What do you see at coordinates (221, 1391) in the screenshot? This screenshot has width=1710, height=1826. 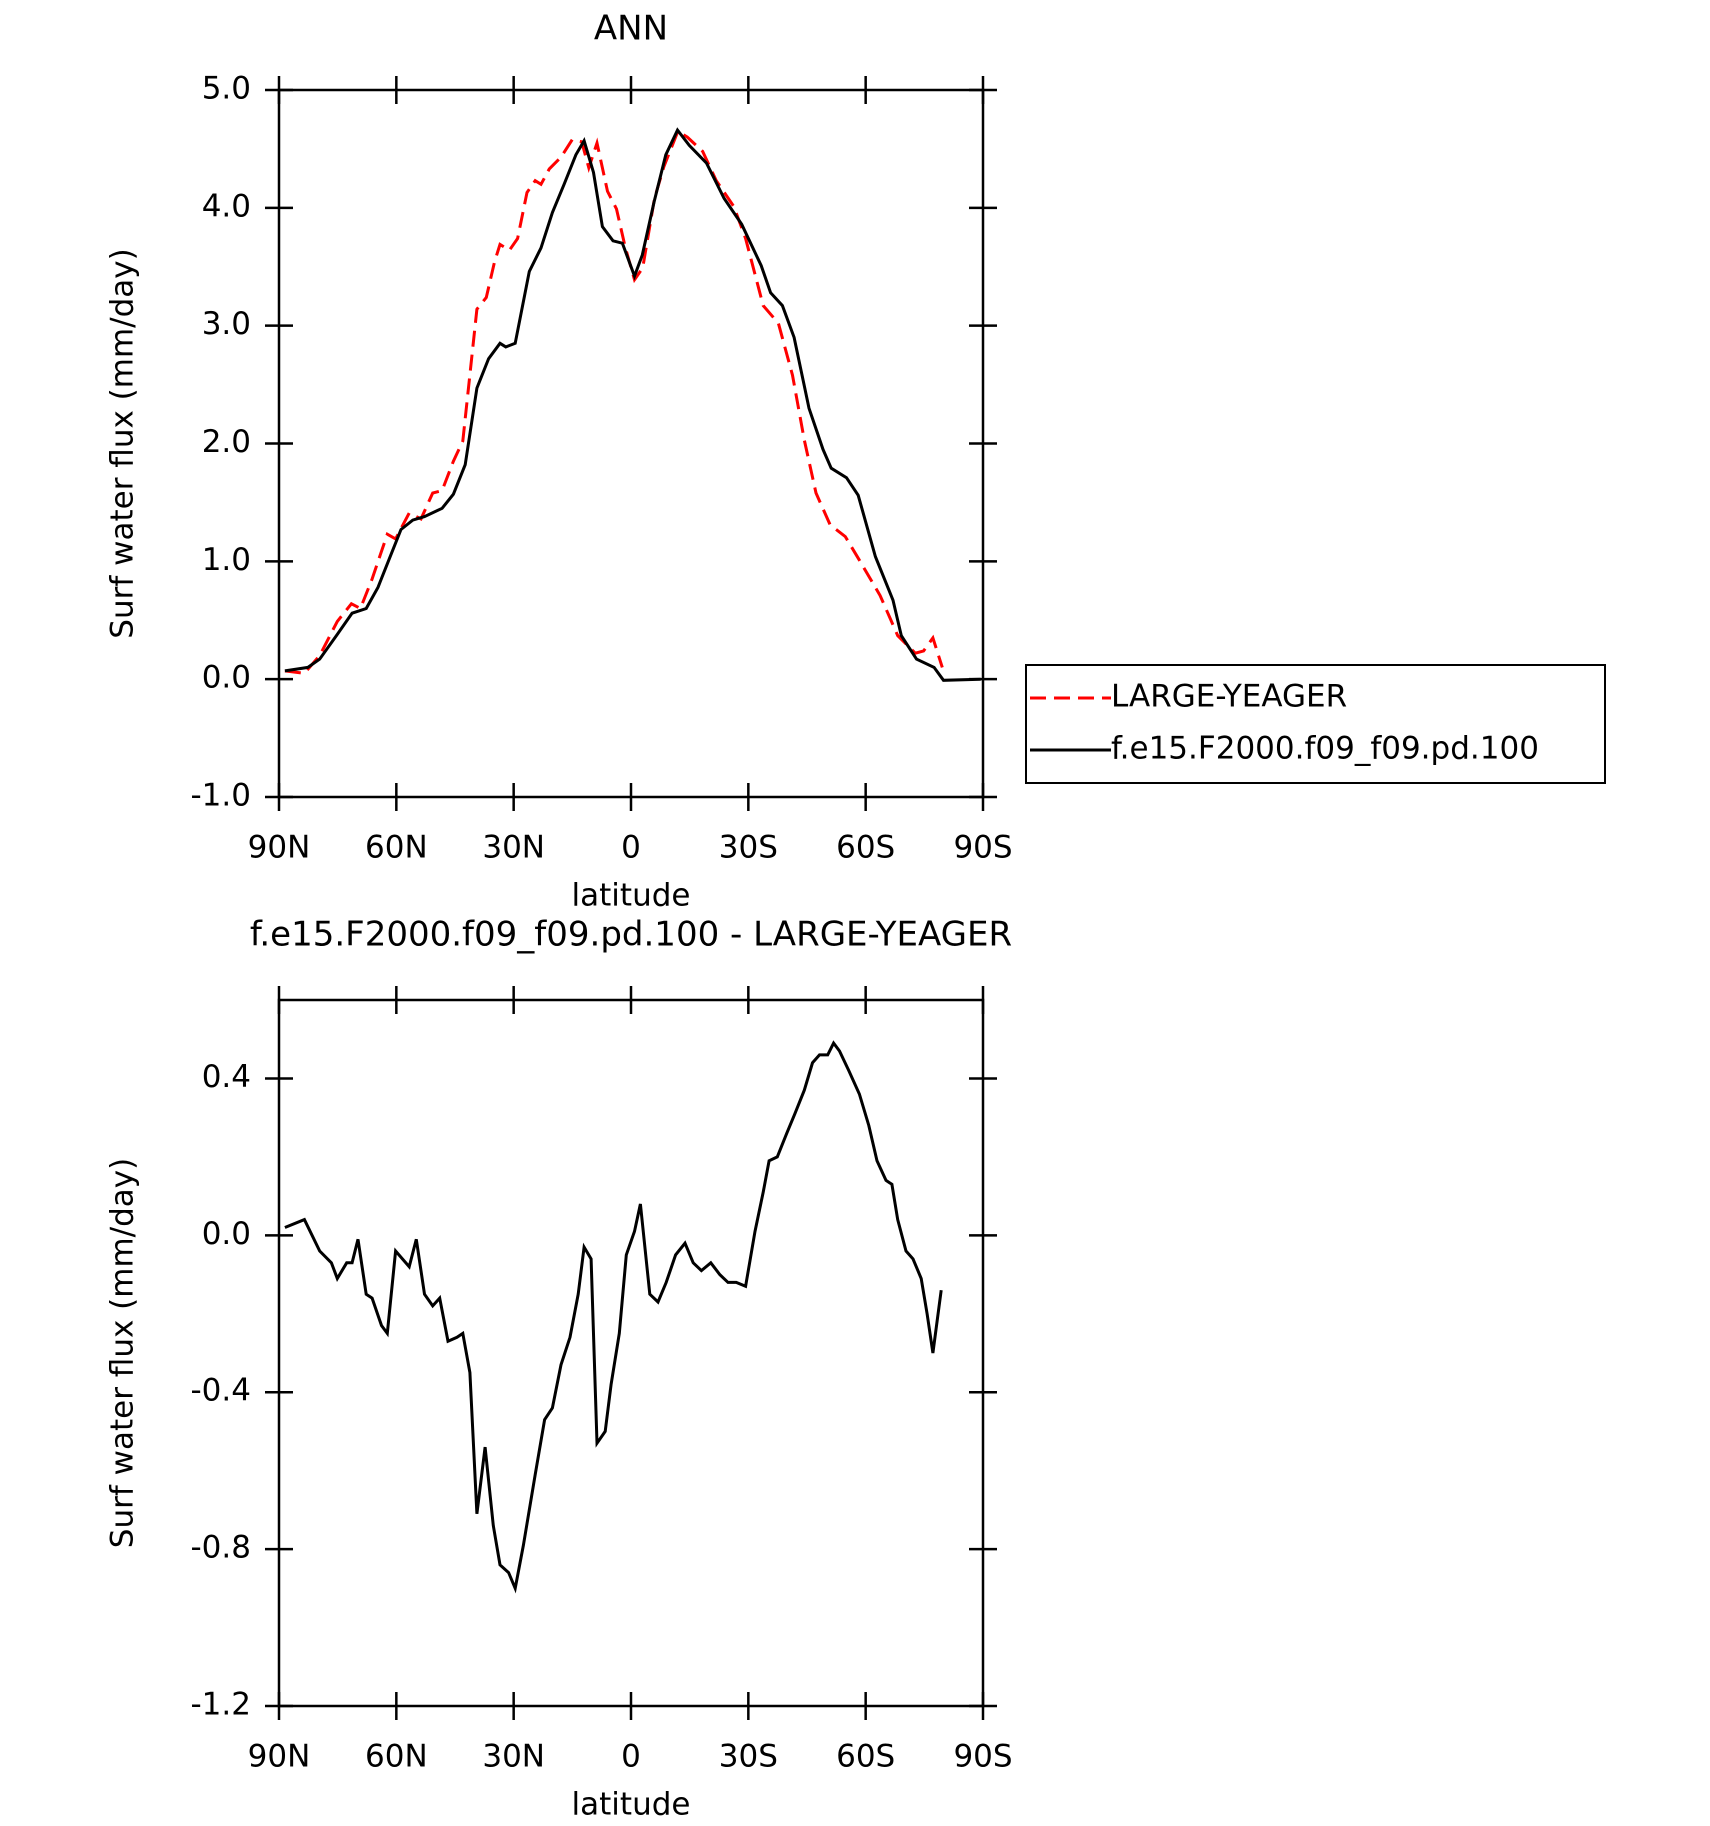 I see `y-tick-label: -0.4` at bounding box center [221, 1391].